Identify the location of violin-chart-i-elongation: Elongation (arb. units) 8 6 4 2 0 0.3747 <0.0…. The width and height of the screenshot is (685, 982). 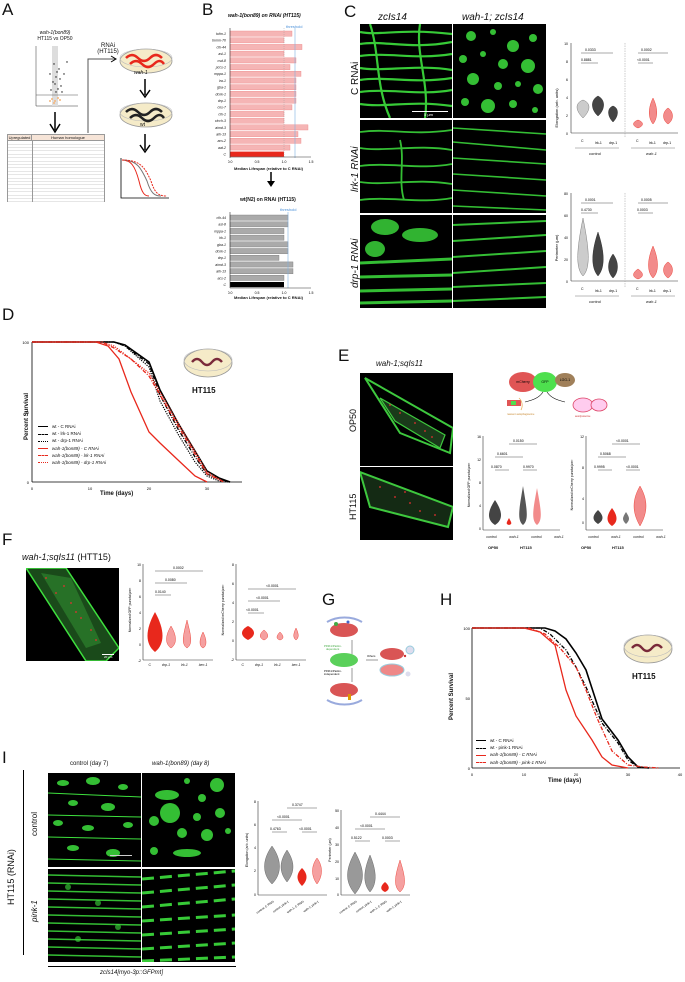
(286, 857).